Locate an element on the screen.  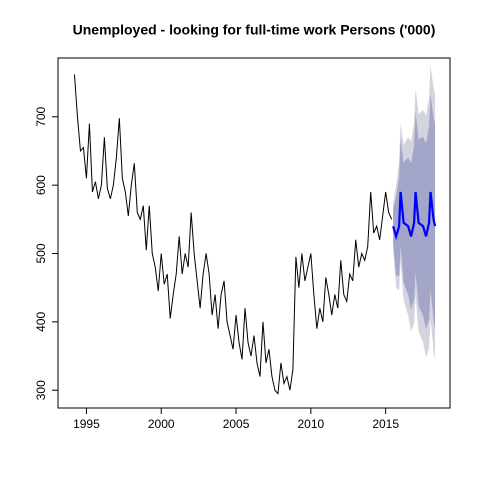
y-tick-label: 700 is located at coordinates (41, 116).